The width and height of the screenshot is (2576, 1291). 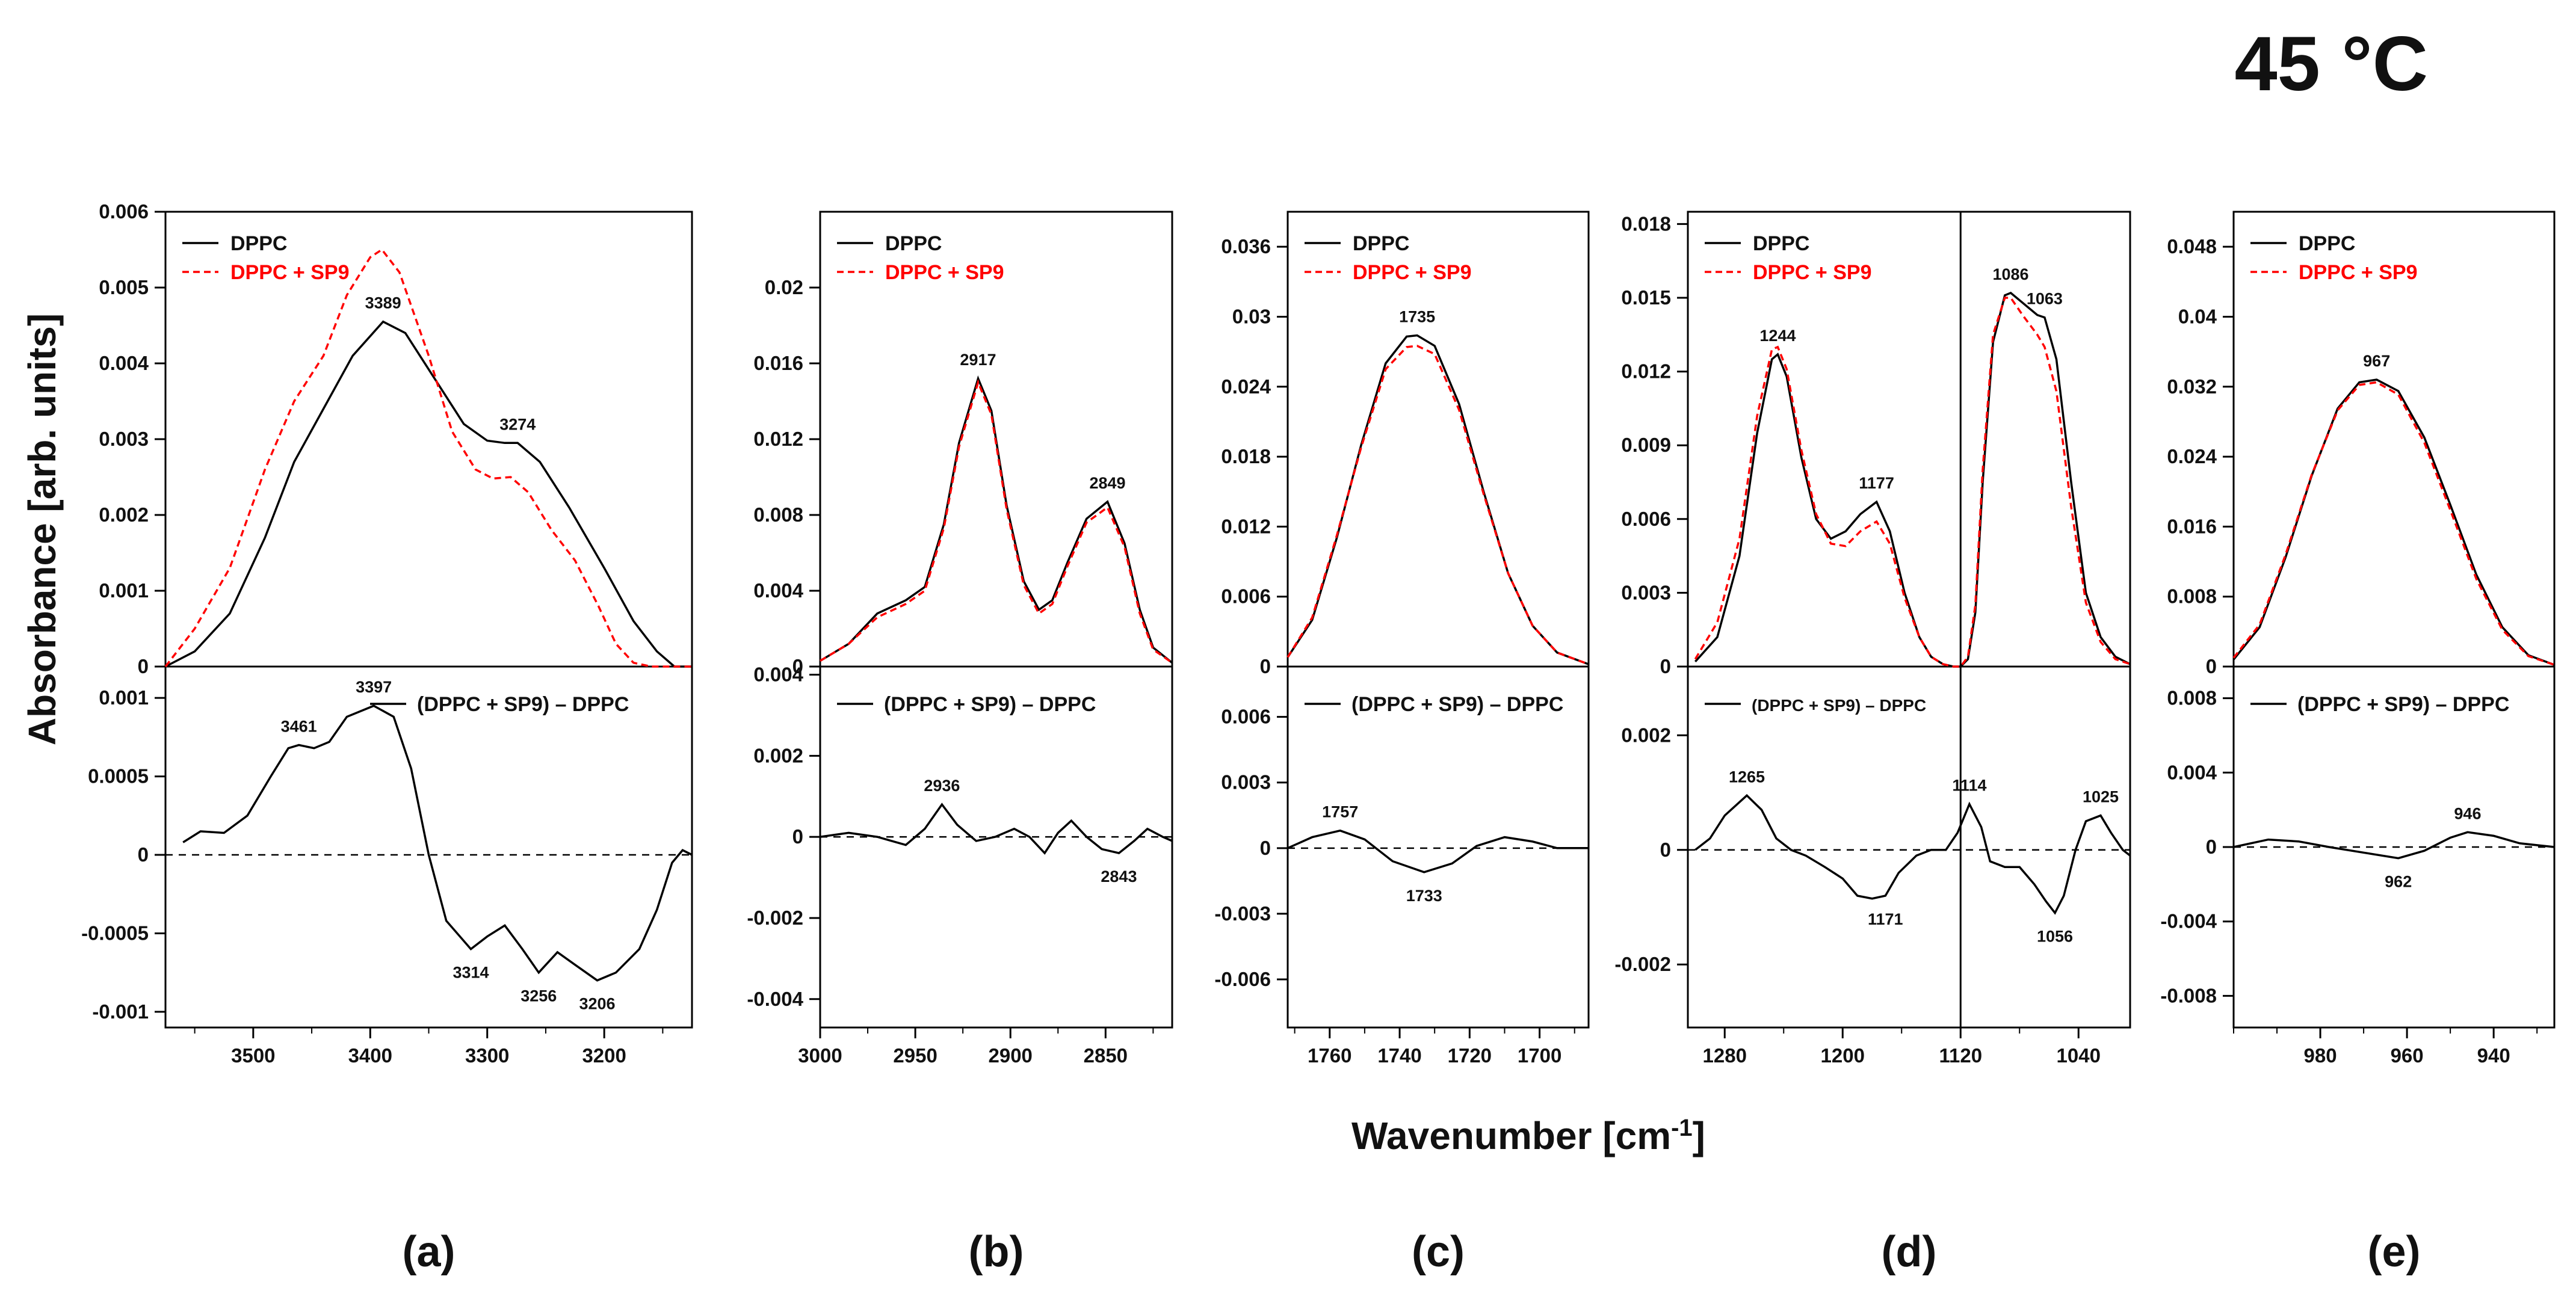 What do you see at coordinates (604, 1055) in the screenshot?
I see `x-tick-label: 3200` at bounding box center [604, 1055].